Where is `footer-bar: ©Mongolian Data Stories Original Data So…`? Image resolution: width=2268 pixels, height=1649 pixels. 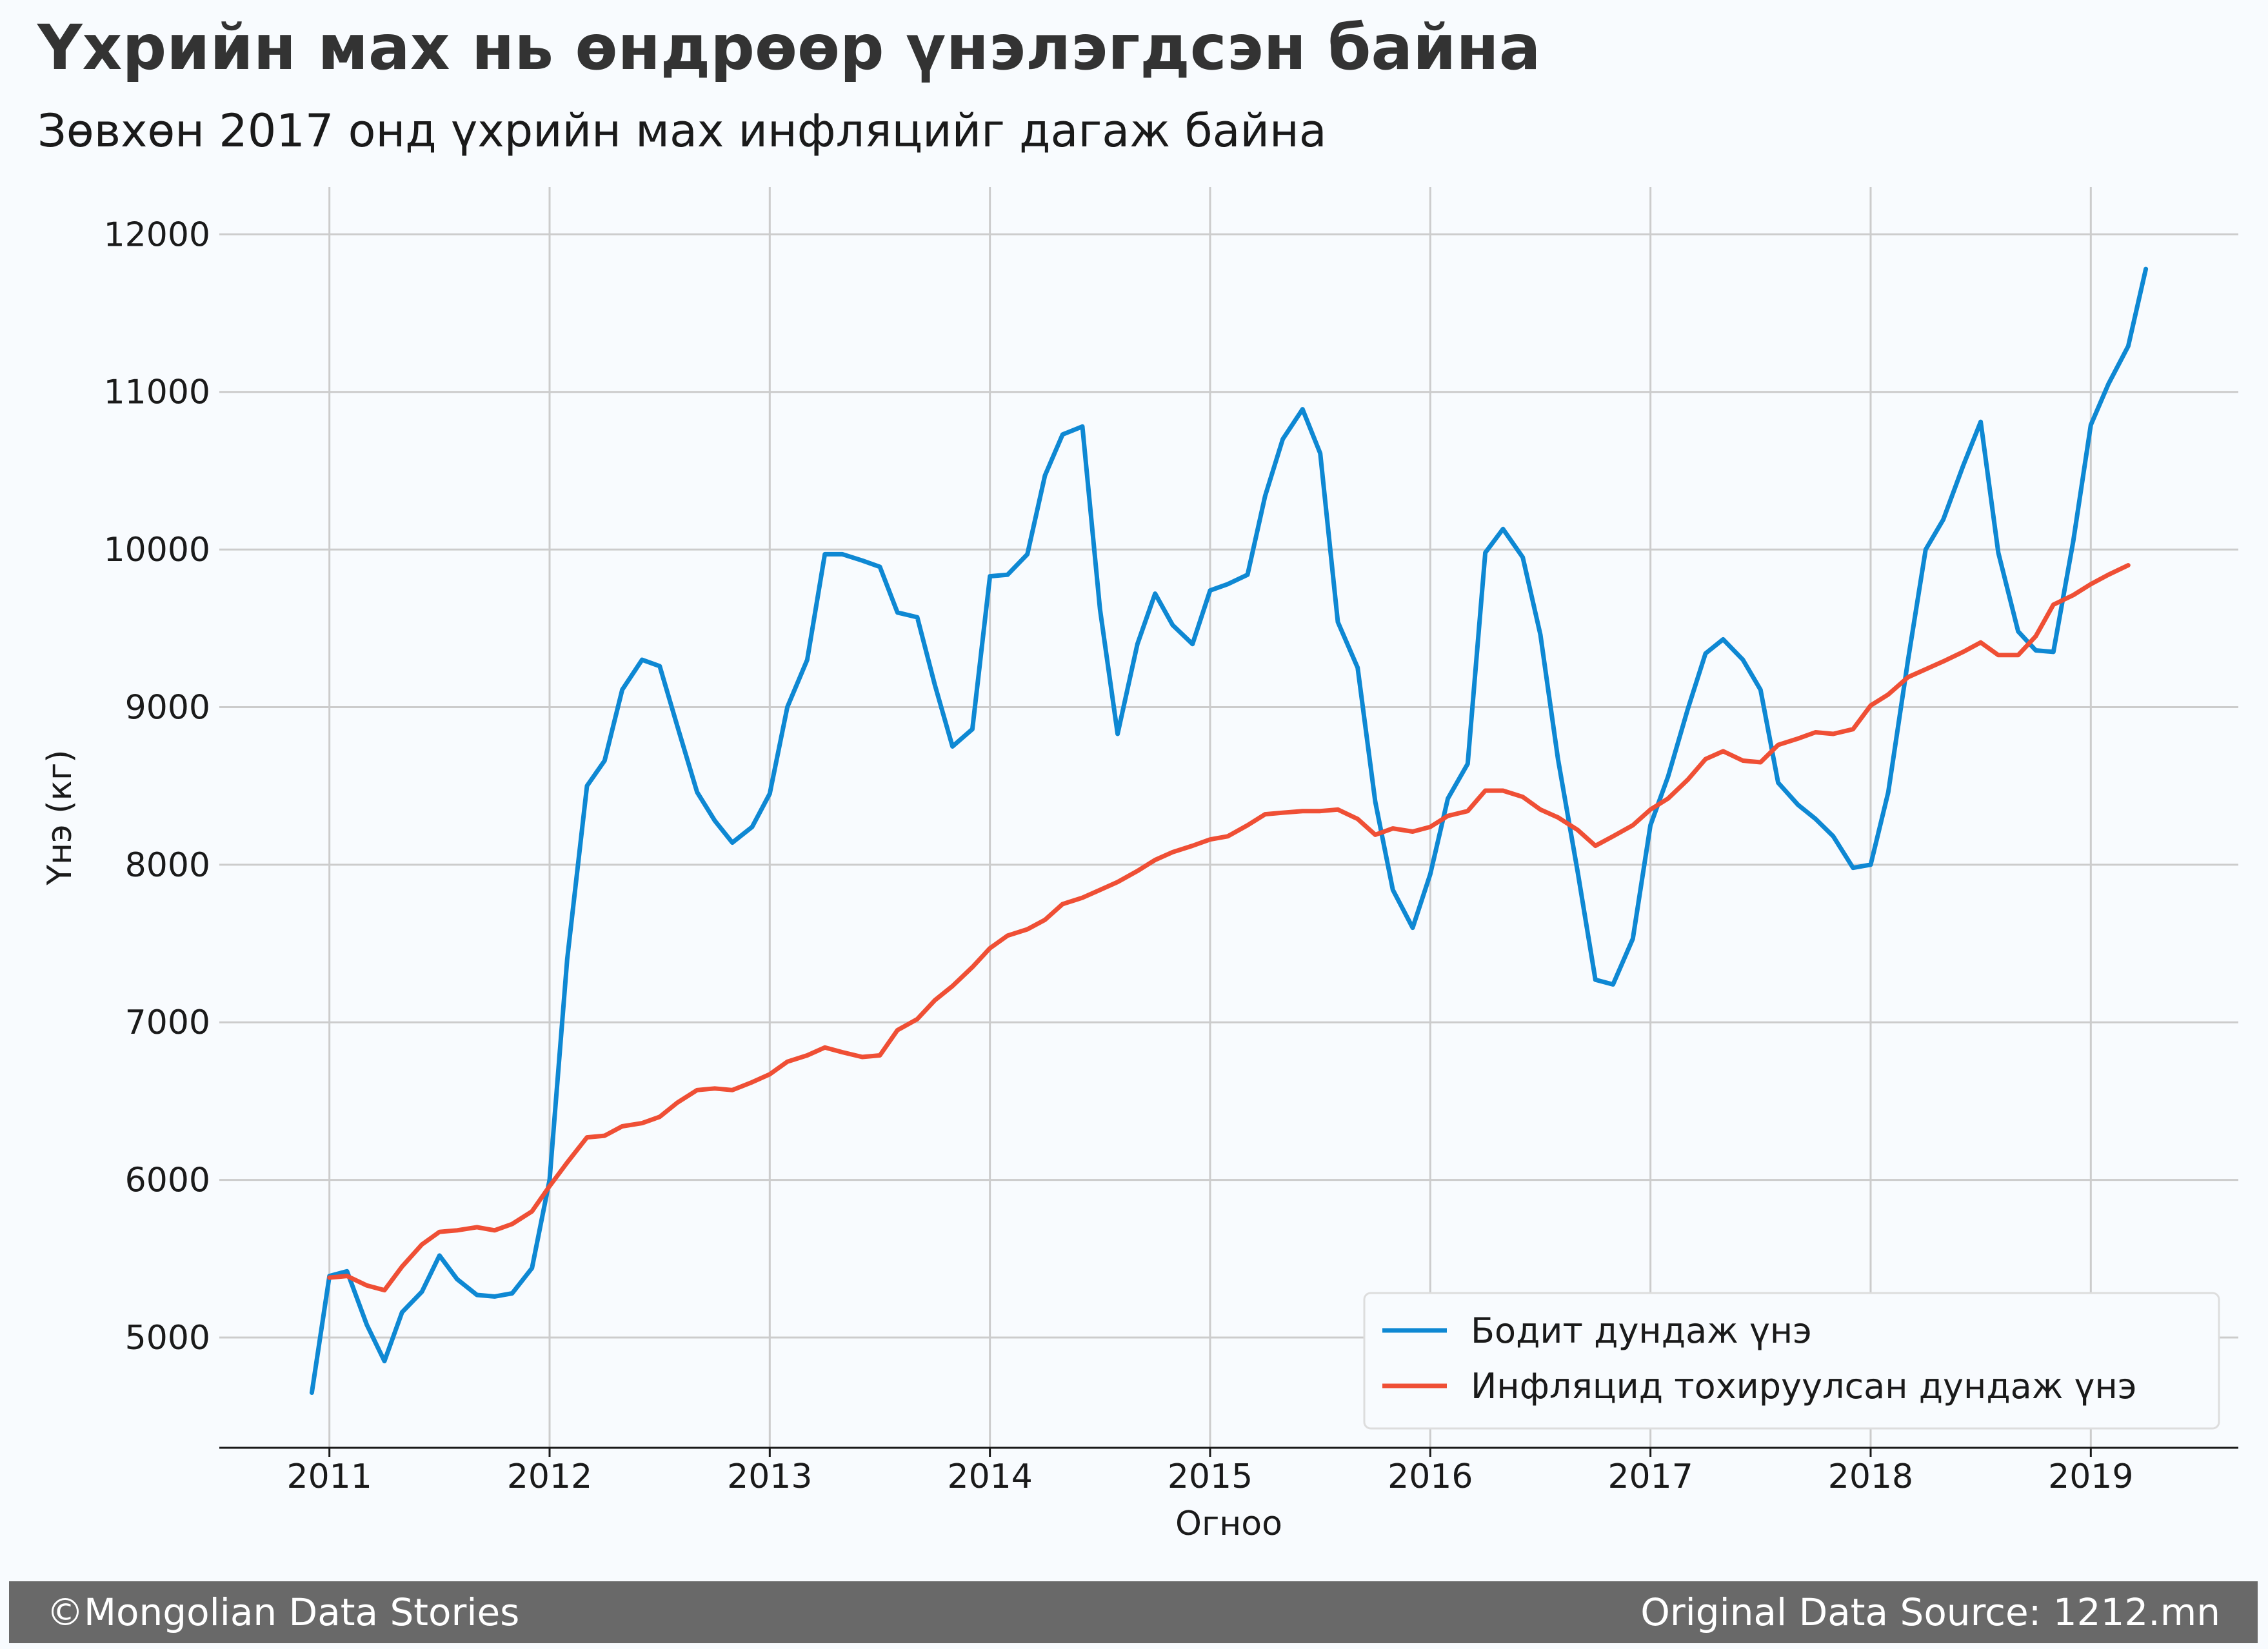
footer-bar: ©Mongolian Data Stories Original Data So… is located at coordinates (1133, 1612).